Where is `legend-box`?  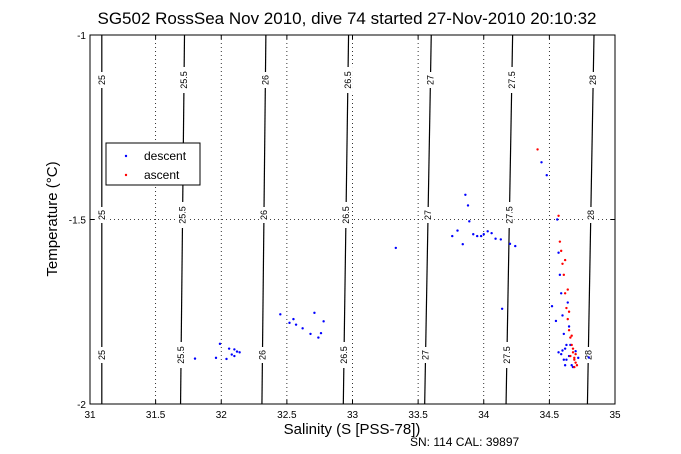
legend-box is located at coordinates (153, 164).